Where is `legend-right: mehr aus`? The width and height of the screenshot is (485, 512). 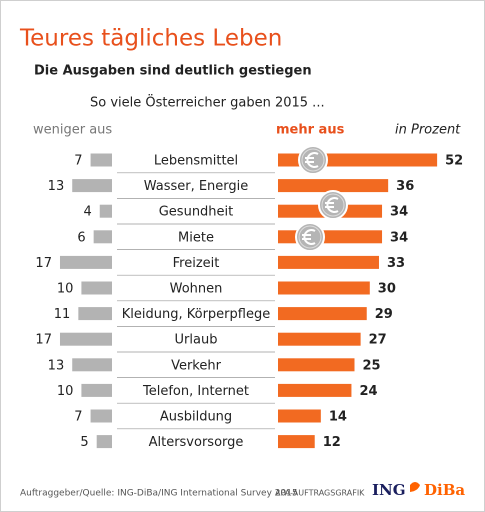 legend-right: mehr aus is located at coordinates (310, 130).